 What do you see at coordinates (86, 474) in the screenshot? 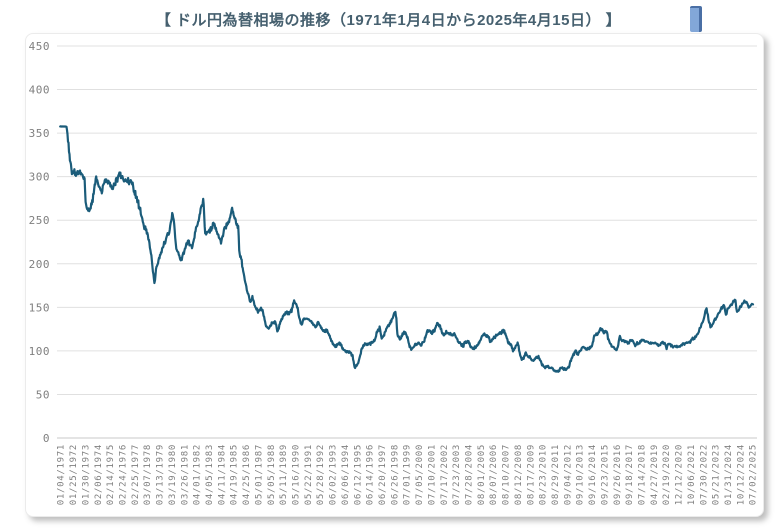
I see `x-axis-tick-label: 01/30/1973` at bounding box center [86, 474].